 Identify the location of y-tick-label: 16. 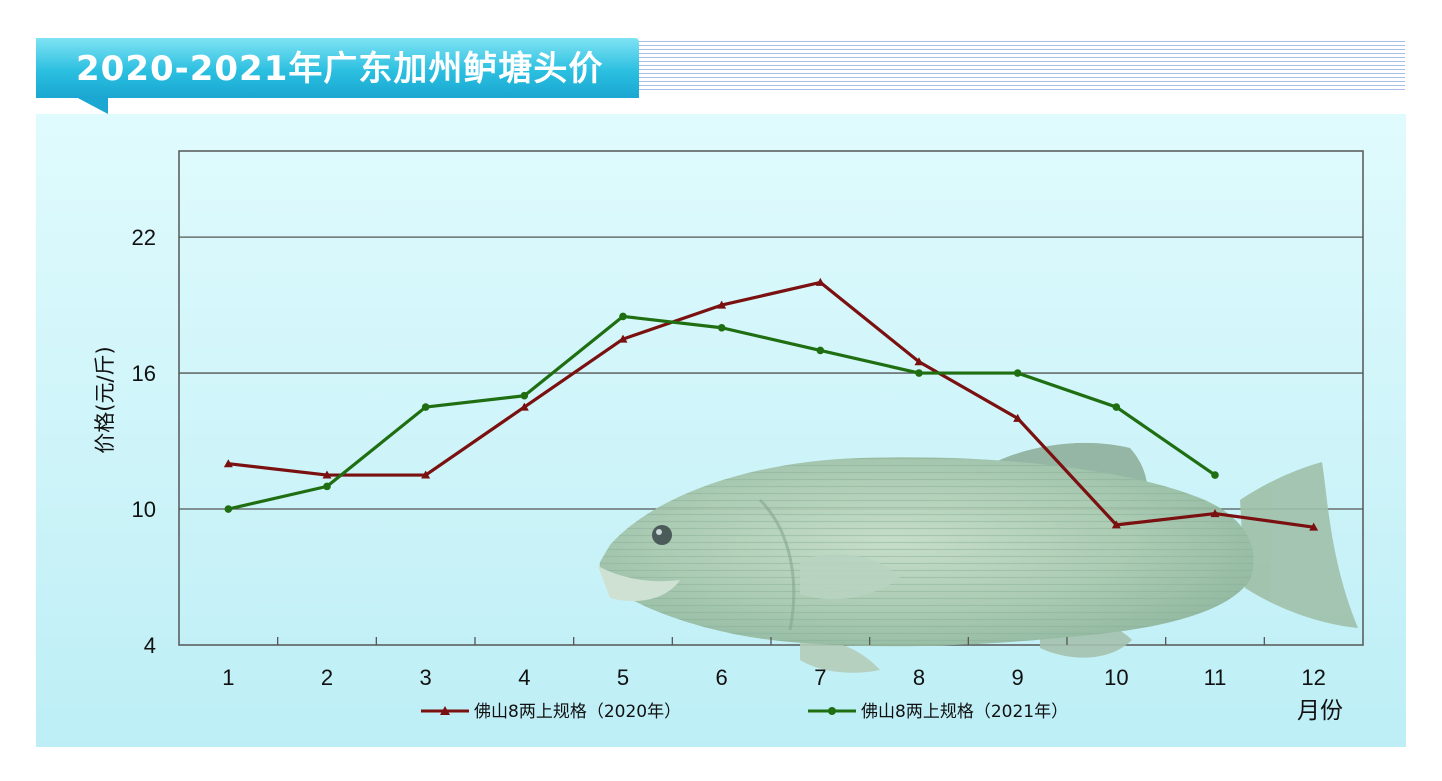
(144, 373).